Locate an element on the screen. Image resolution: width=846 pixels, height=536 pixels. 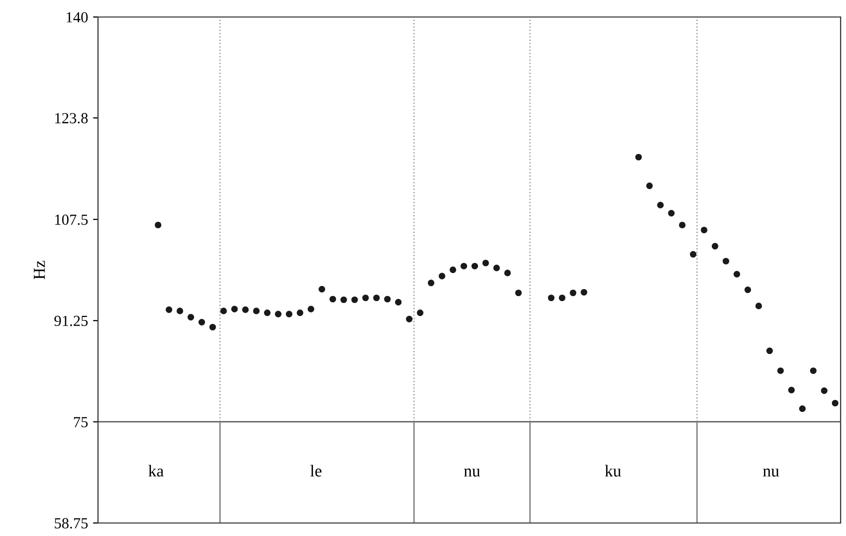
y-tick-label: 91.25 is located at coordinates (71, 321).